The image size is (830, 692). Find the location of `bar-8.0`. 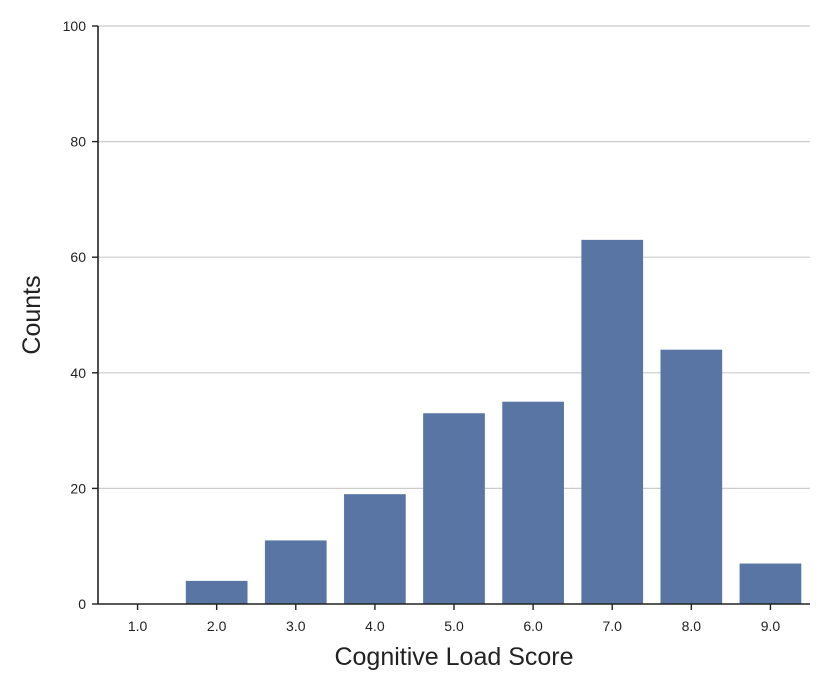

bar-8.0 is located at coordinates (691, 476).